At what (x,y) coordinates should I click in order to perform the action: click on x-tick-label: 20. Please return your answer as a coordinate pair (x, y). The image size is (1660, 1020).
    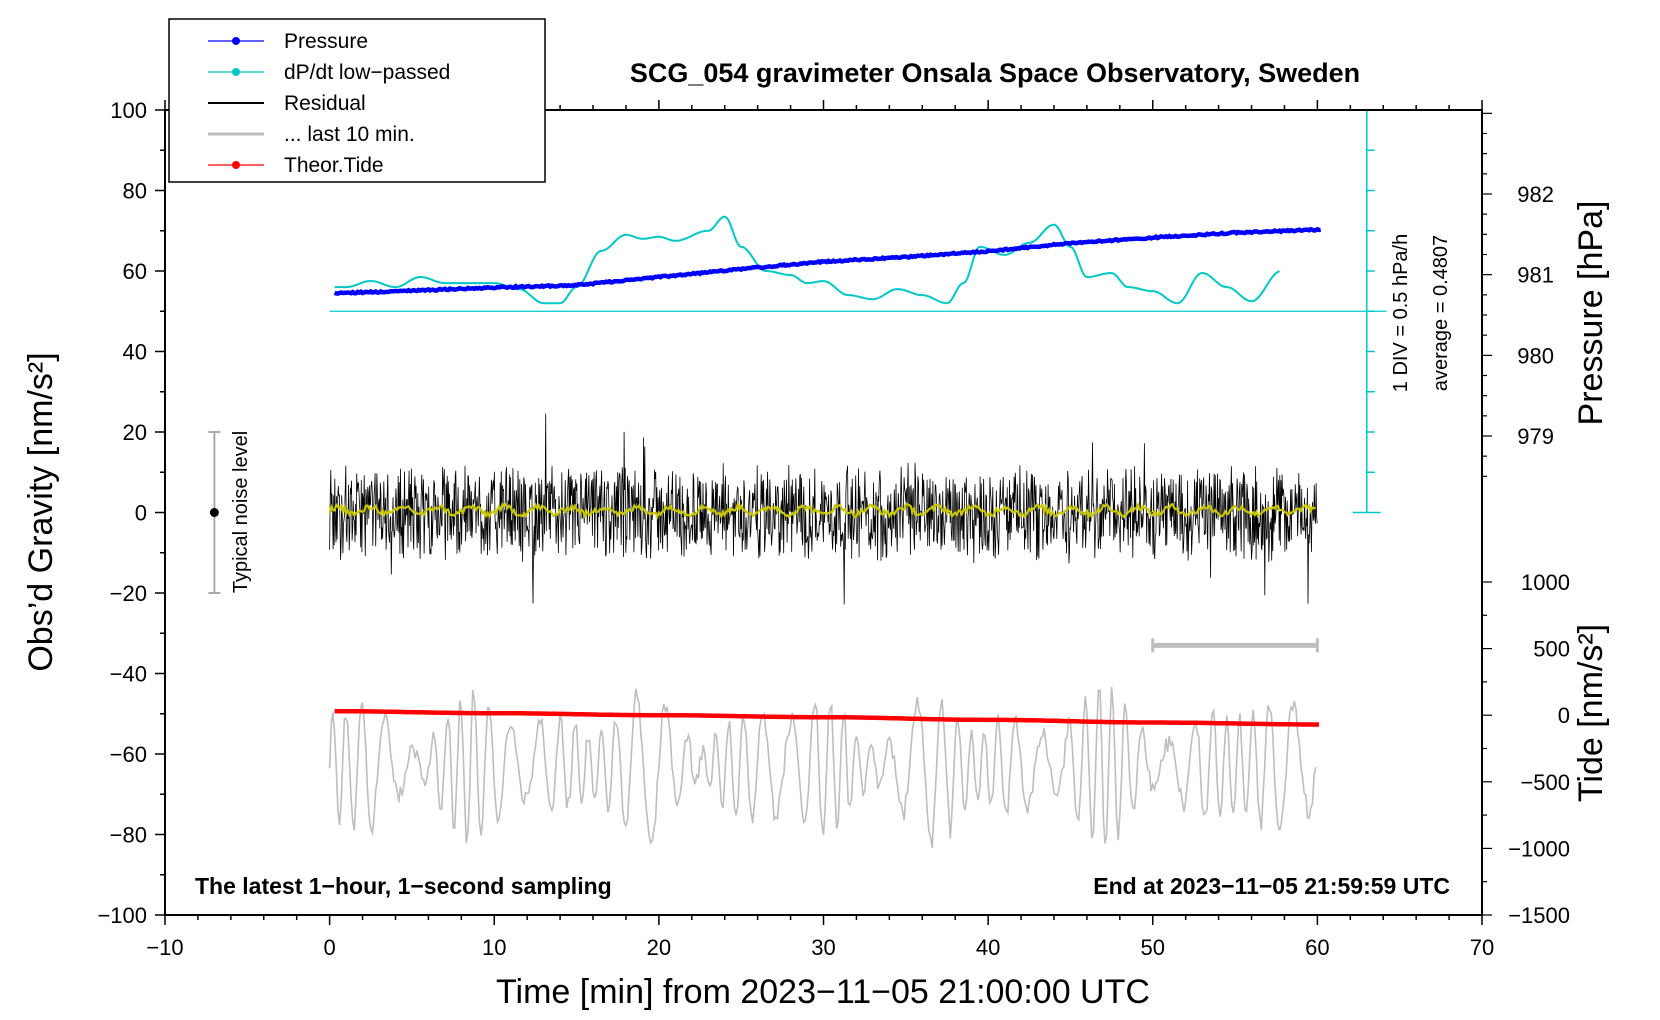
    Looking at the image, I should click on (659, 947).